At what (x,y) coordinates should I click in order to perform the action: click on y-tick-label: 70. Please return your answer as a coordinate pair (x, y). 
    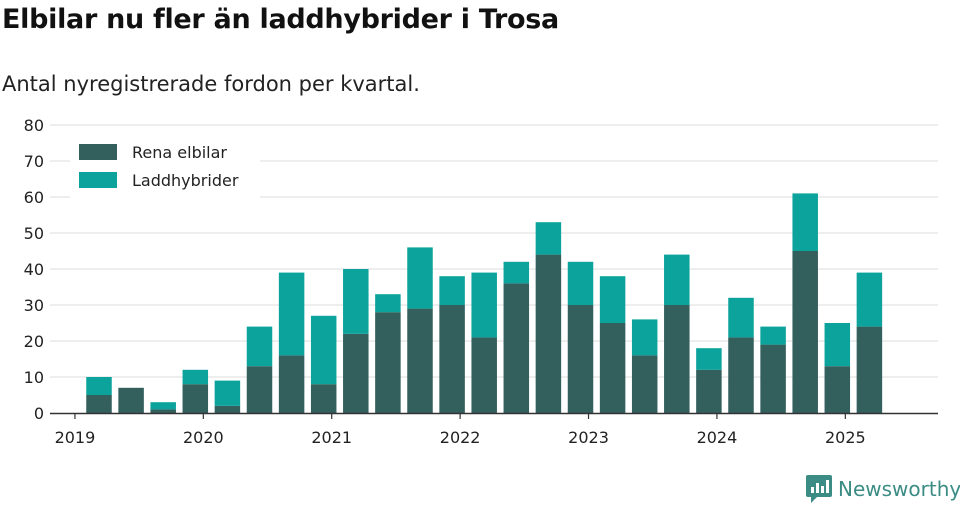
    Looking at the image, I should click on (34, 161).